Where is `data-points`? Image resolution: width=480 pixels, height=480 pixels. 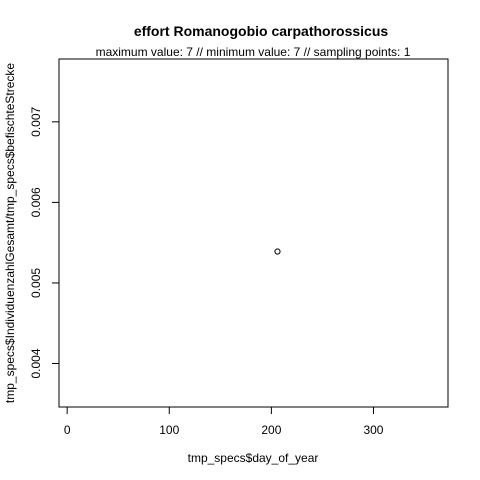 data-points is located at coordinates (277, 251).